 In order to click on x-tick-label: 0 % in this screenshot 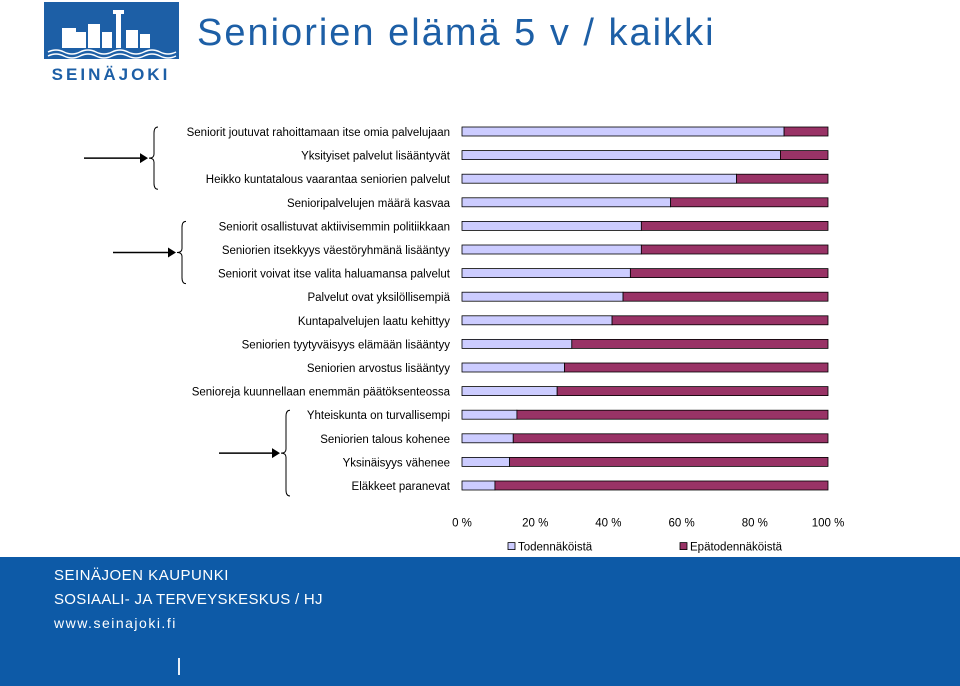, I will do `click(462, 524)`.